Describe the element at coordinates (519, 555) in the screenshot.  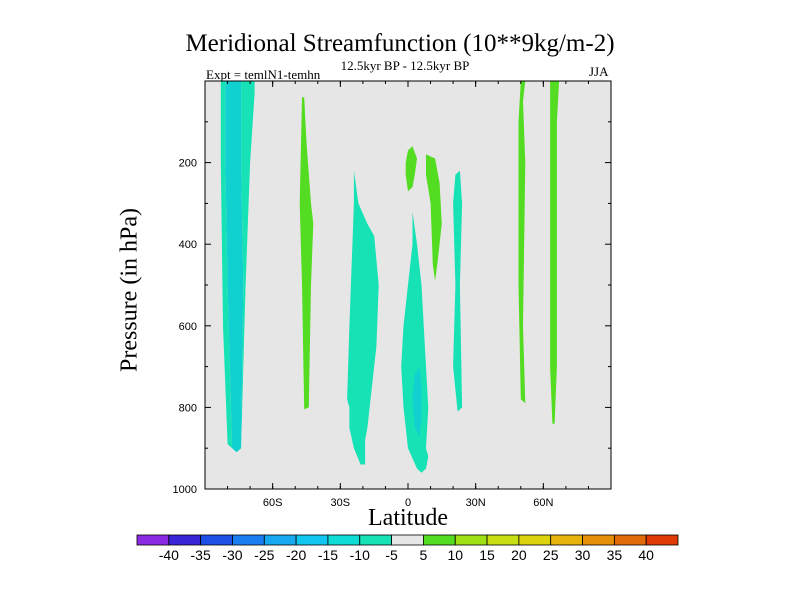
I see `colorbar-label-11: 20` at that location.